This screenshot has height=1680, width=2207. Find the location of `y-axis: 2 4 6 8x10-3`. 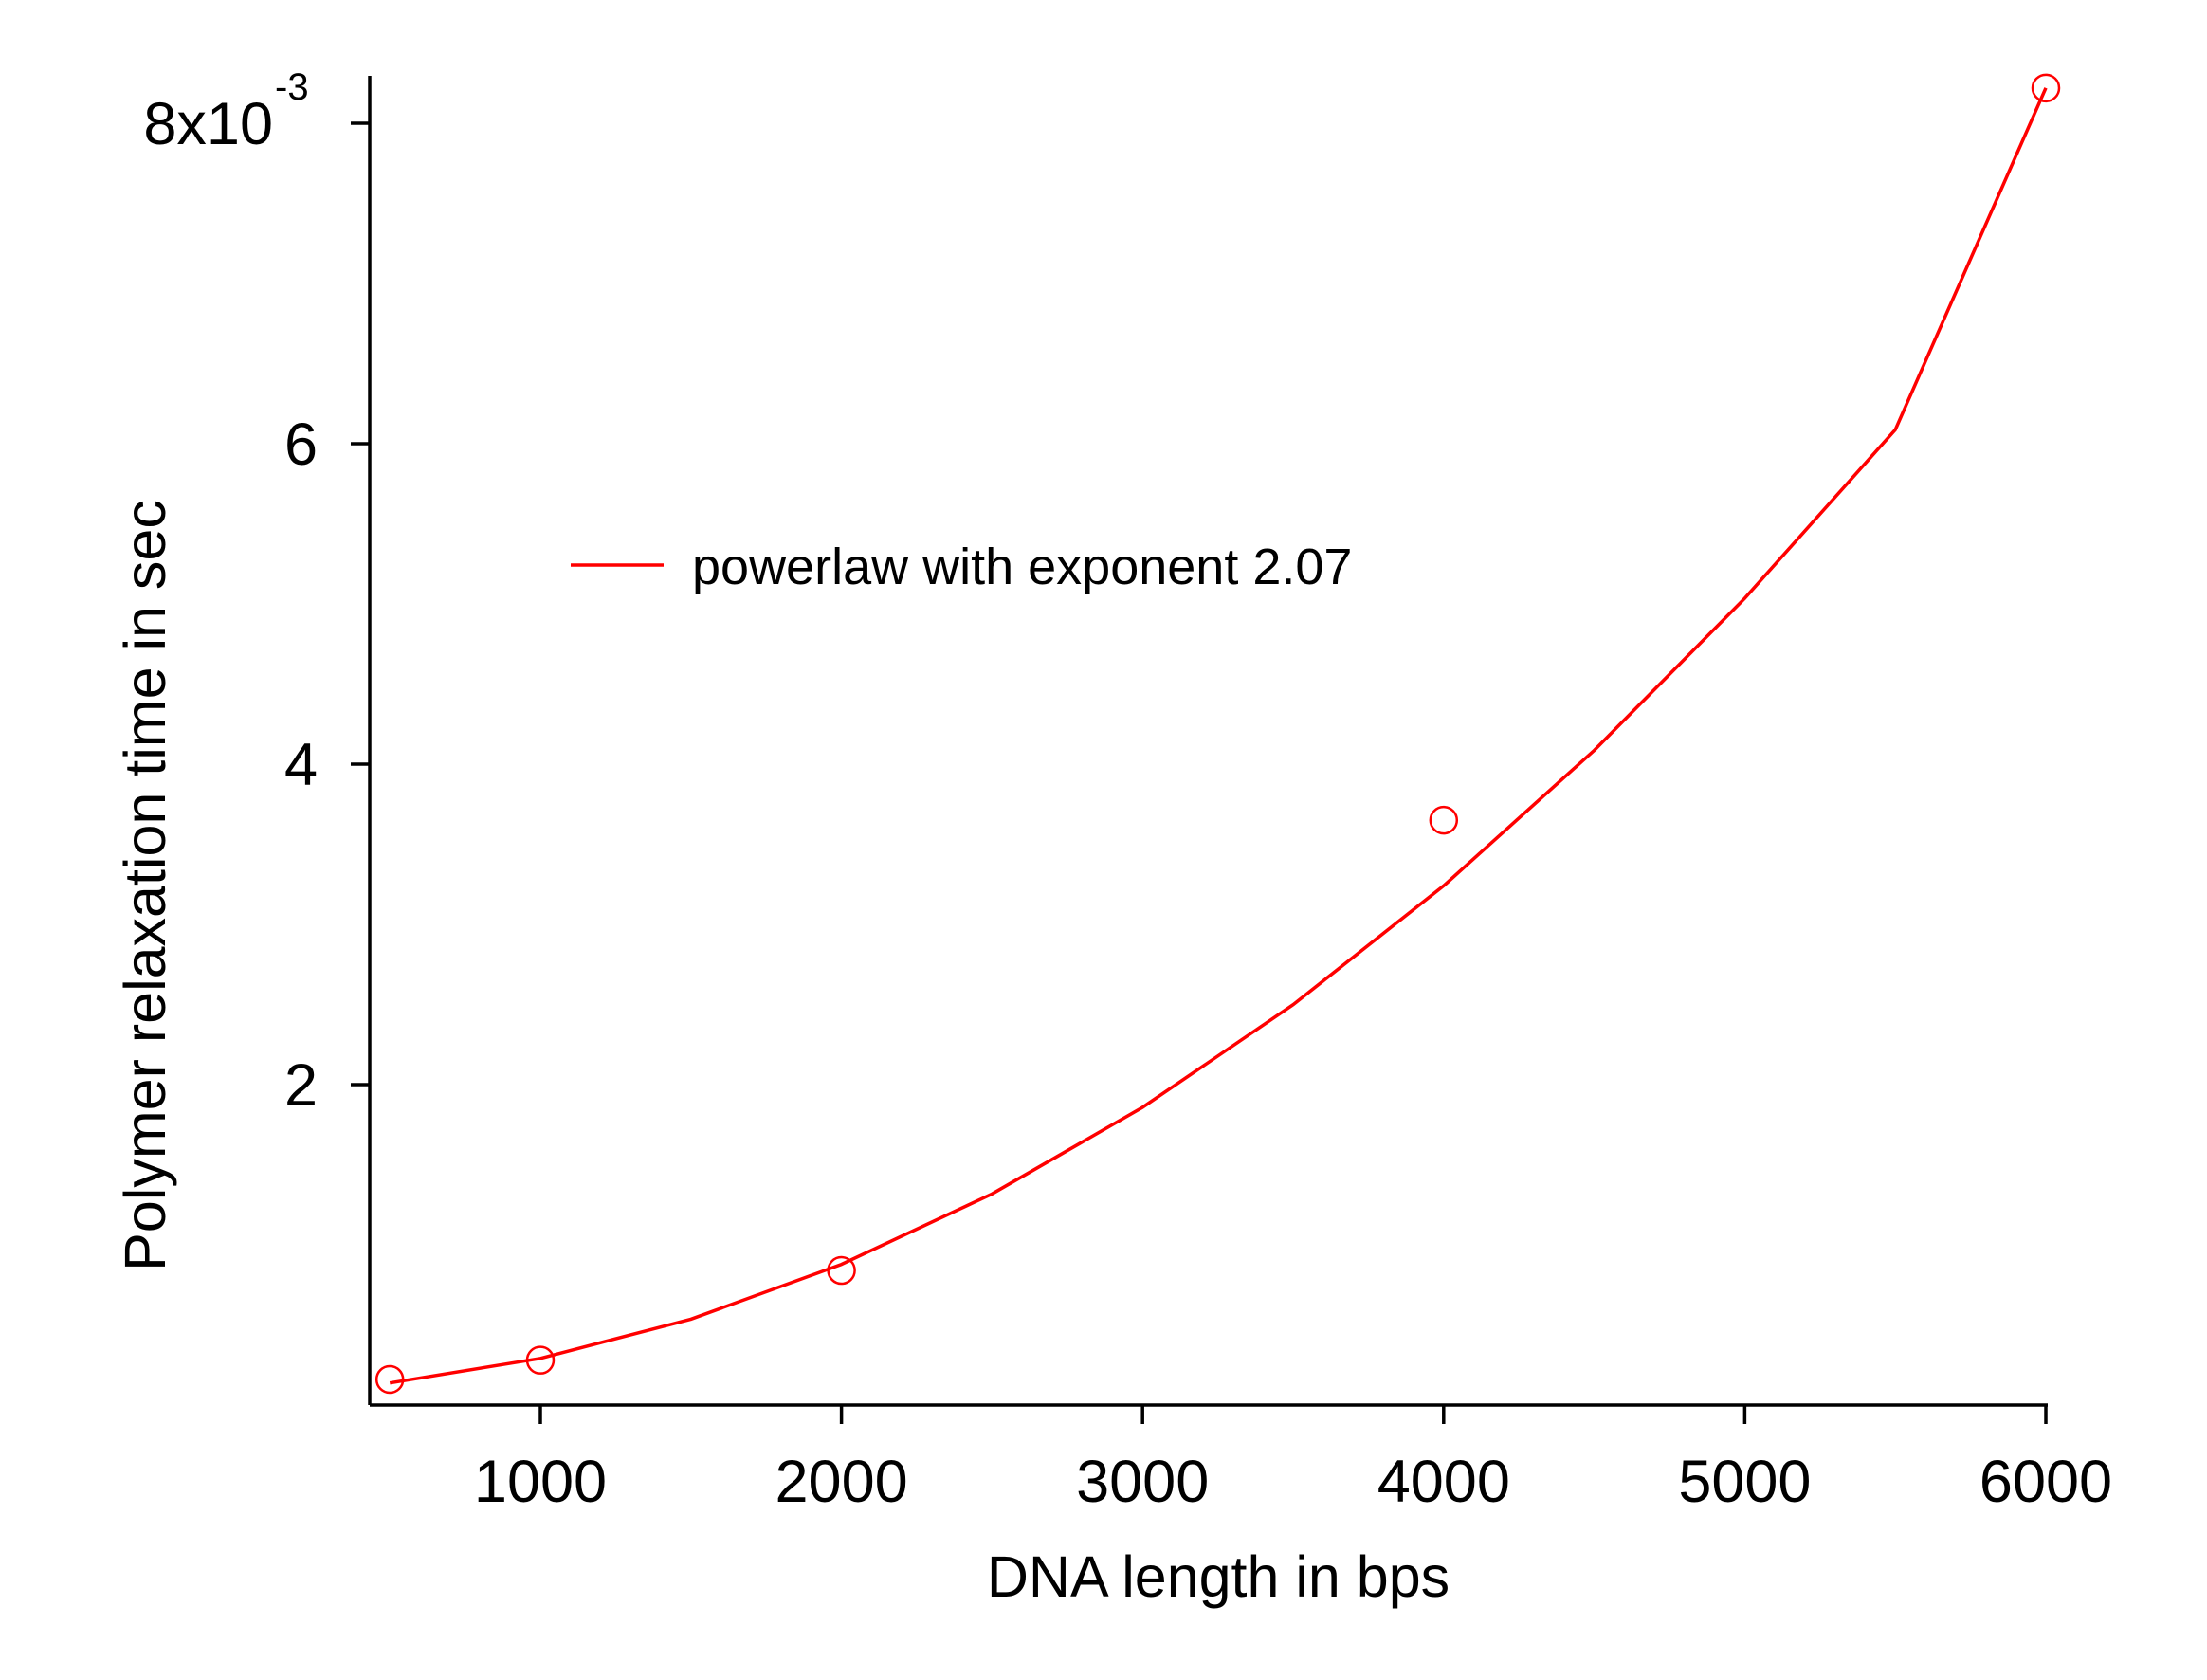

y-axis: 2 4 6 8x10-3 is located at coordinates (257, 735).